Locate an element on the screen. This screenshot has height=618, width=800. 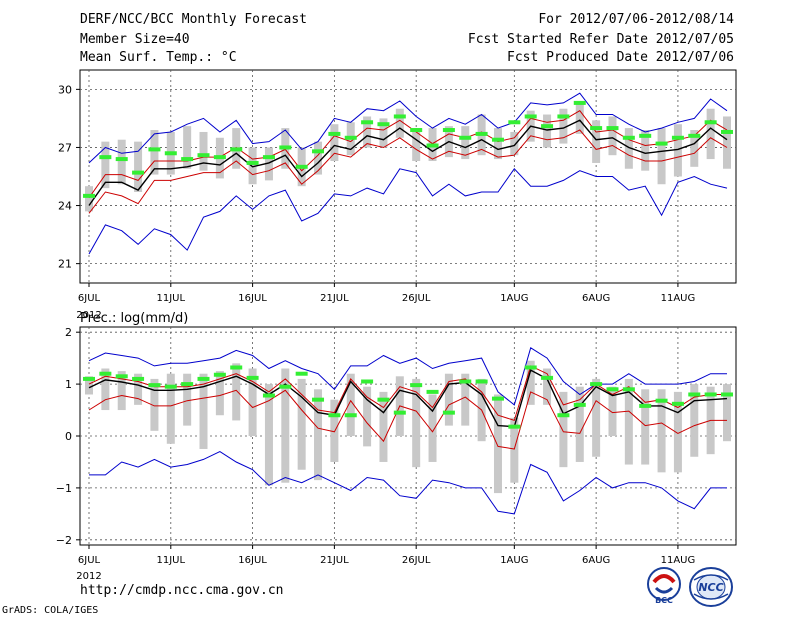
source-url: http://cmdp.ncc.cma.gov.cn is located at coordinates (182, 590).